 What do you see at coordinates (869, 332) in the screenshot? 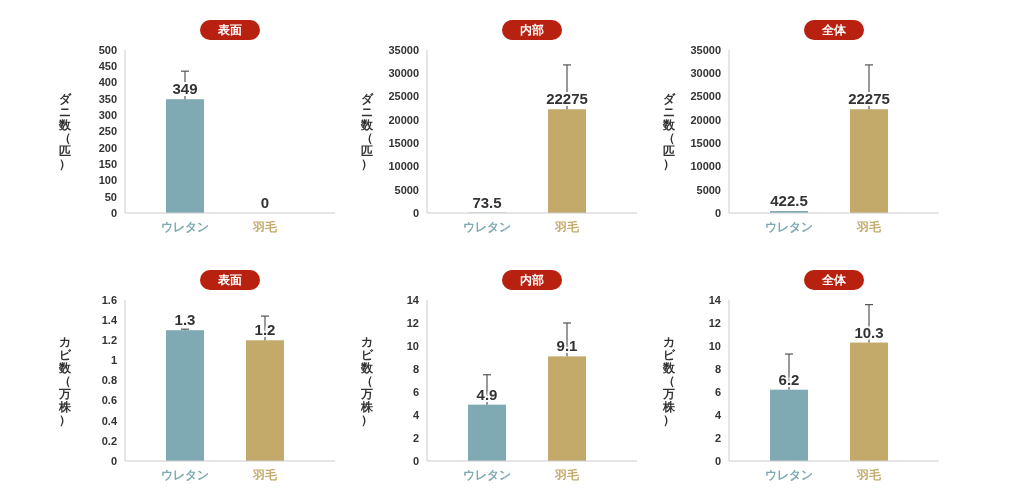
I see `data-label: 10.3` at bounding box center [869, 332].